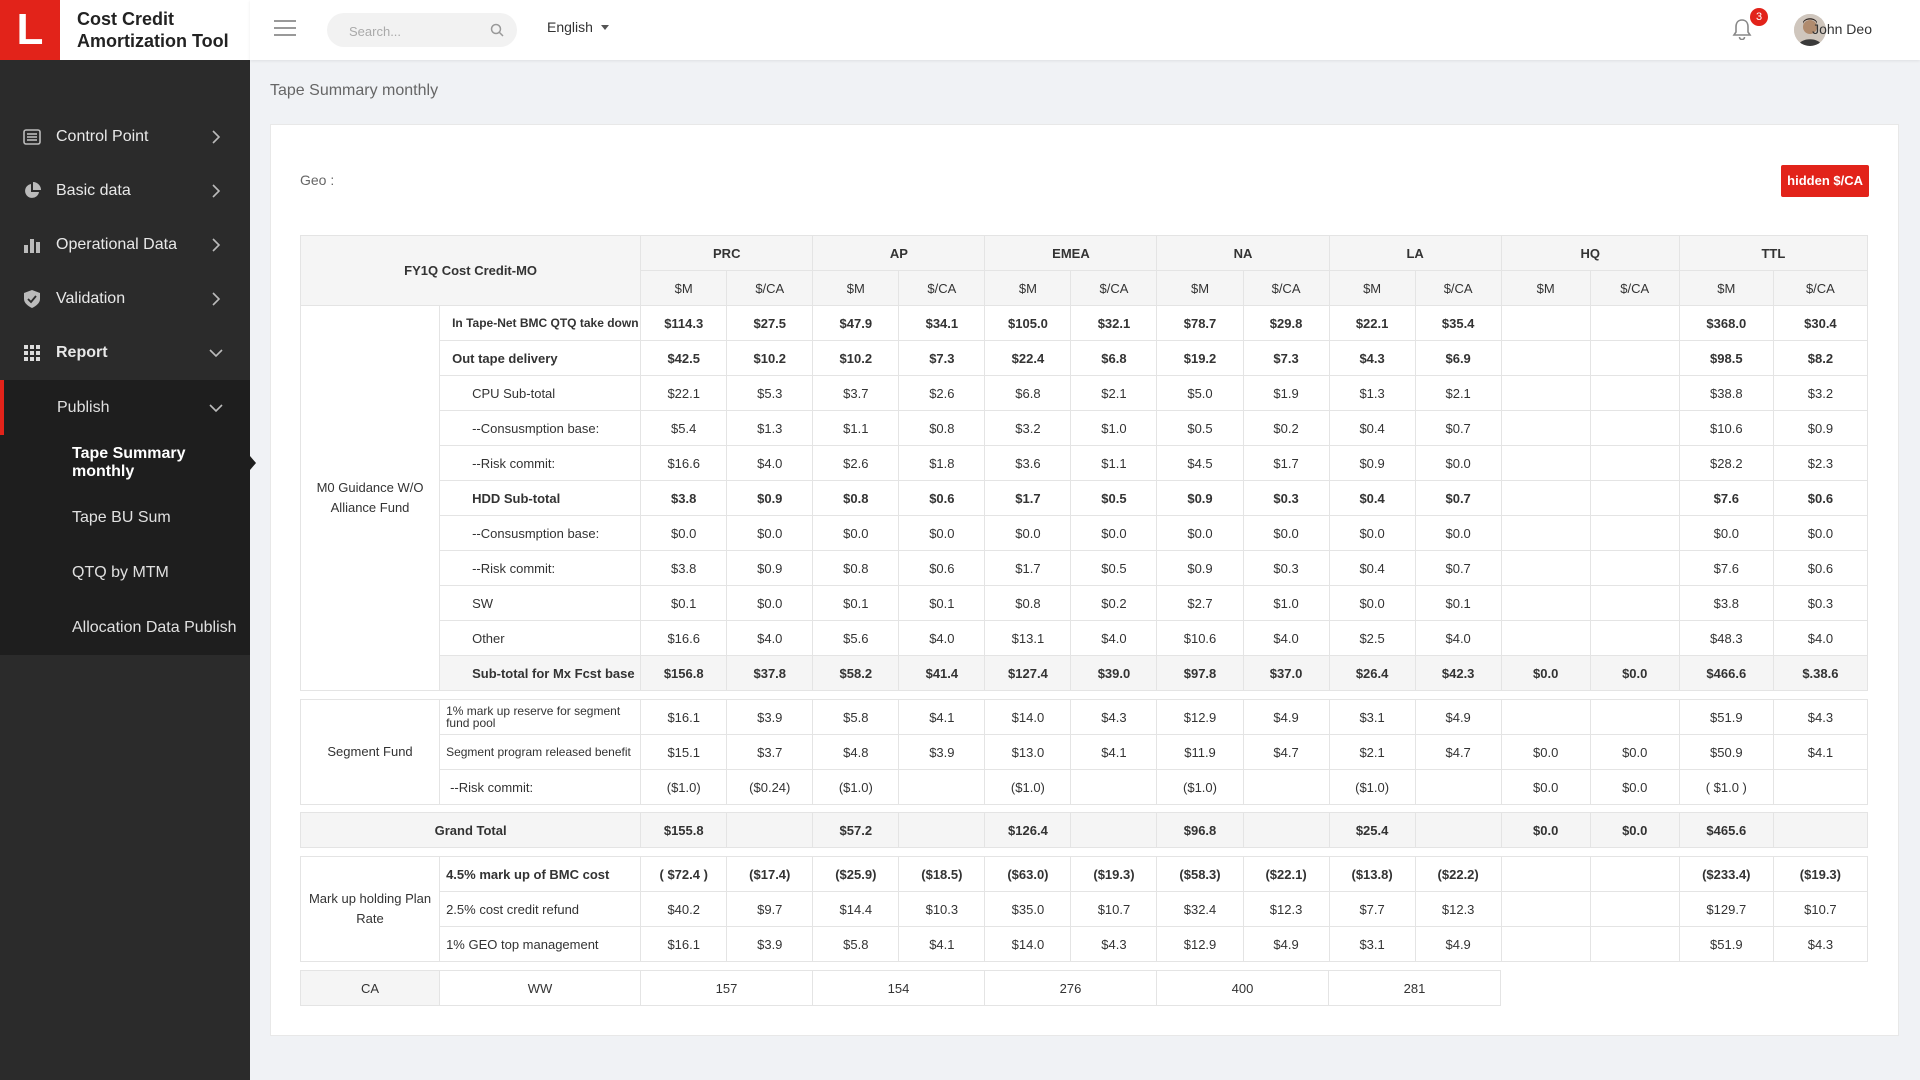  What do you see at coordinates (684, 874) in the screenshot?
I see `value-cell: ( $72.4 )` at bounding box center [684, 874].